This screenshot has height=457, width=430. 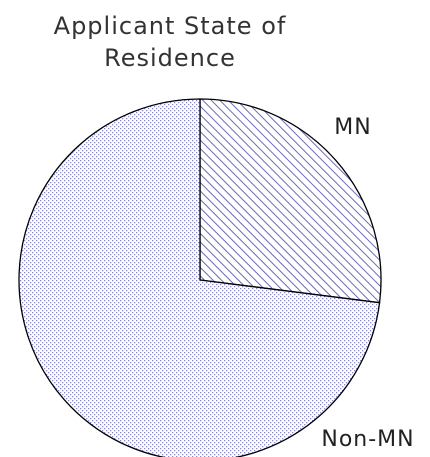 I want to click on slice-label: MN, so click(x=352, y=127).